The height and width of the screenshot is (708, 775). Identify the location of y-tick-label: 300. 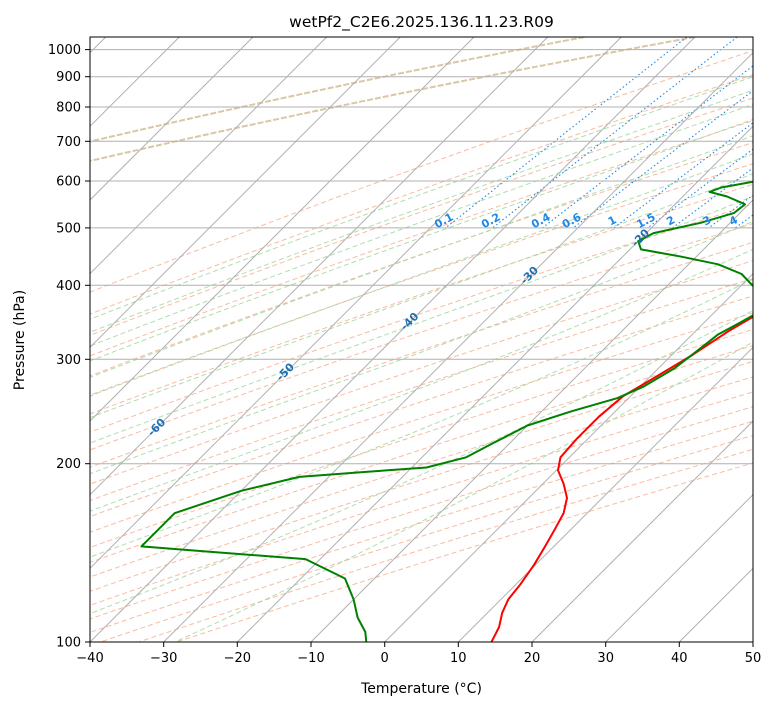
(68, 360).